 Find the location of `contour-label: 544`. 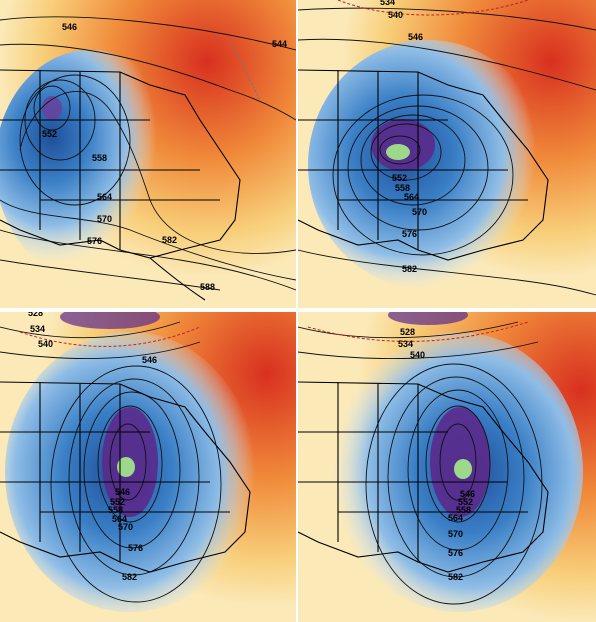

contour-label: 544 is located at coordinates (279, 44).